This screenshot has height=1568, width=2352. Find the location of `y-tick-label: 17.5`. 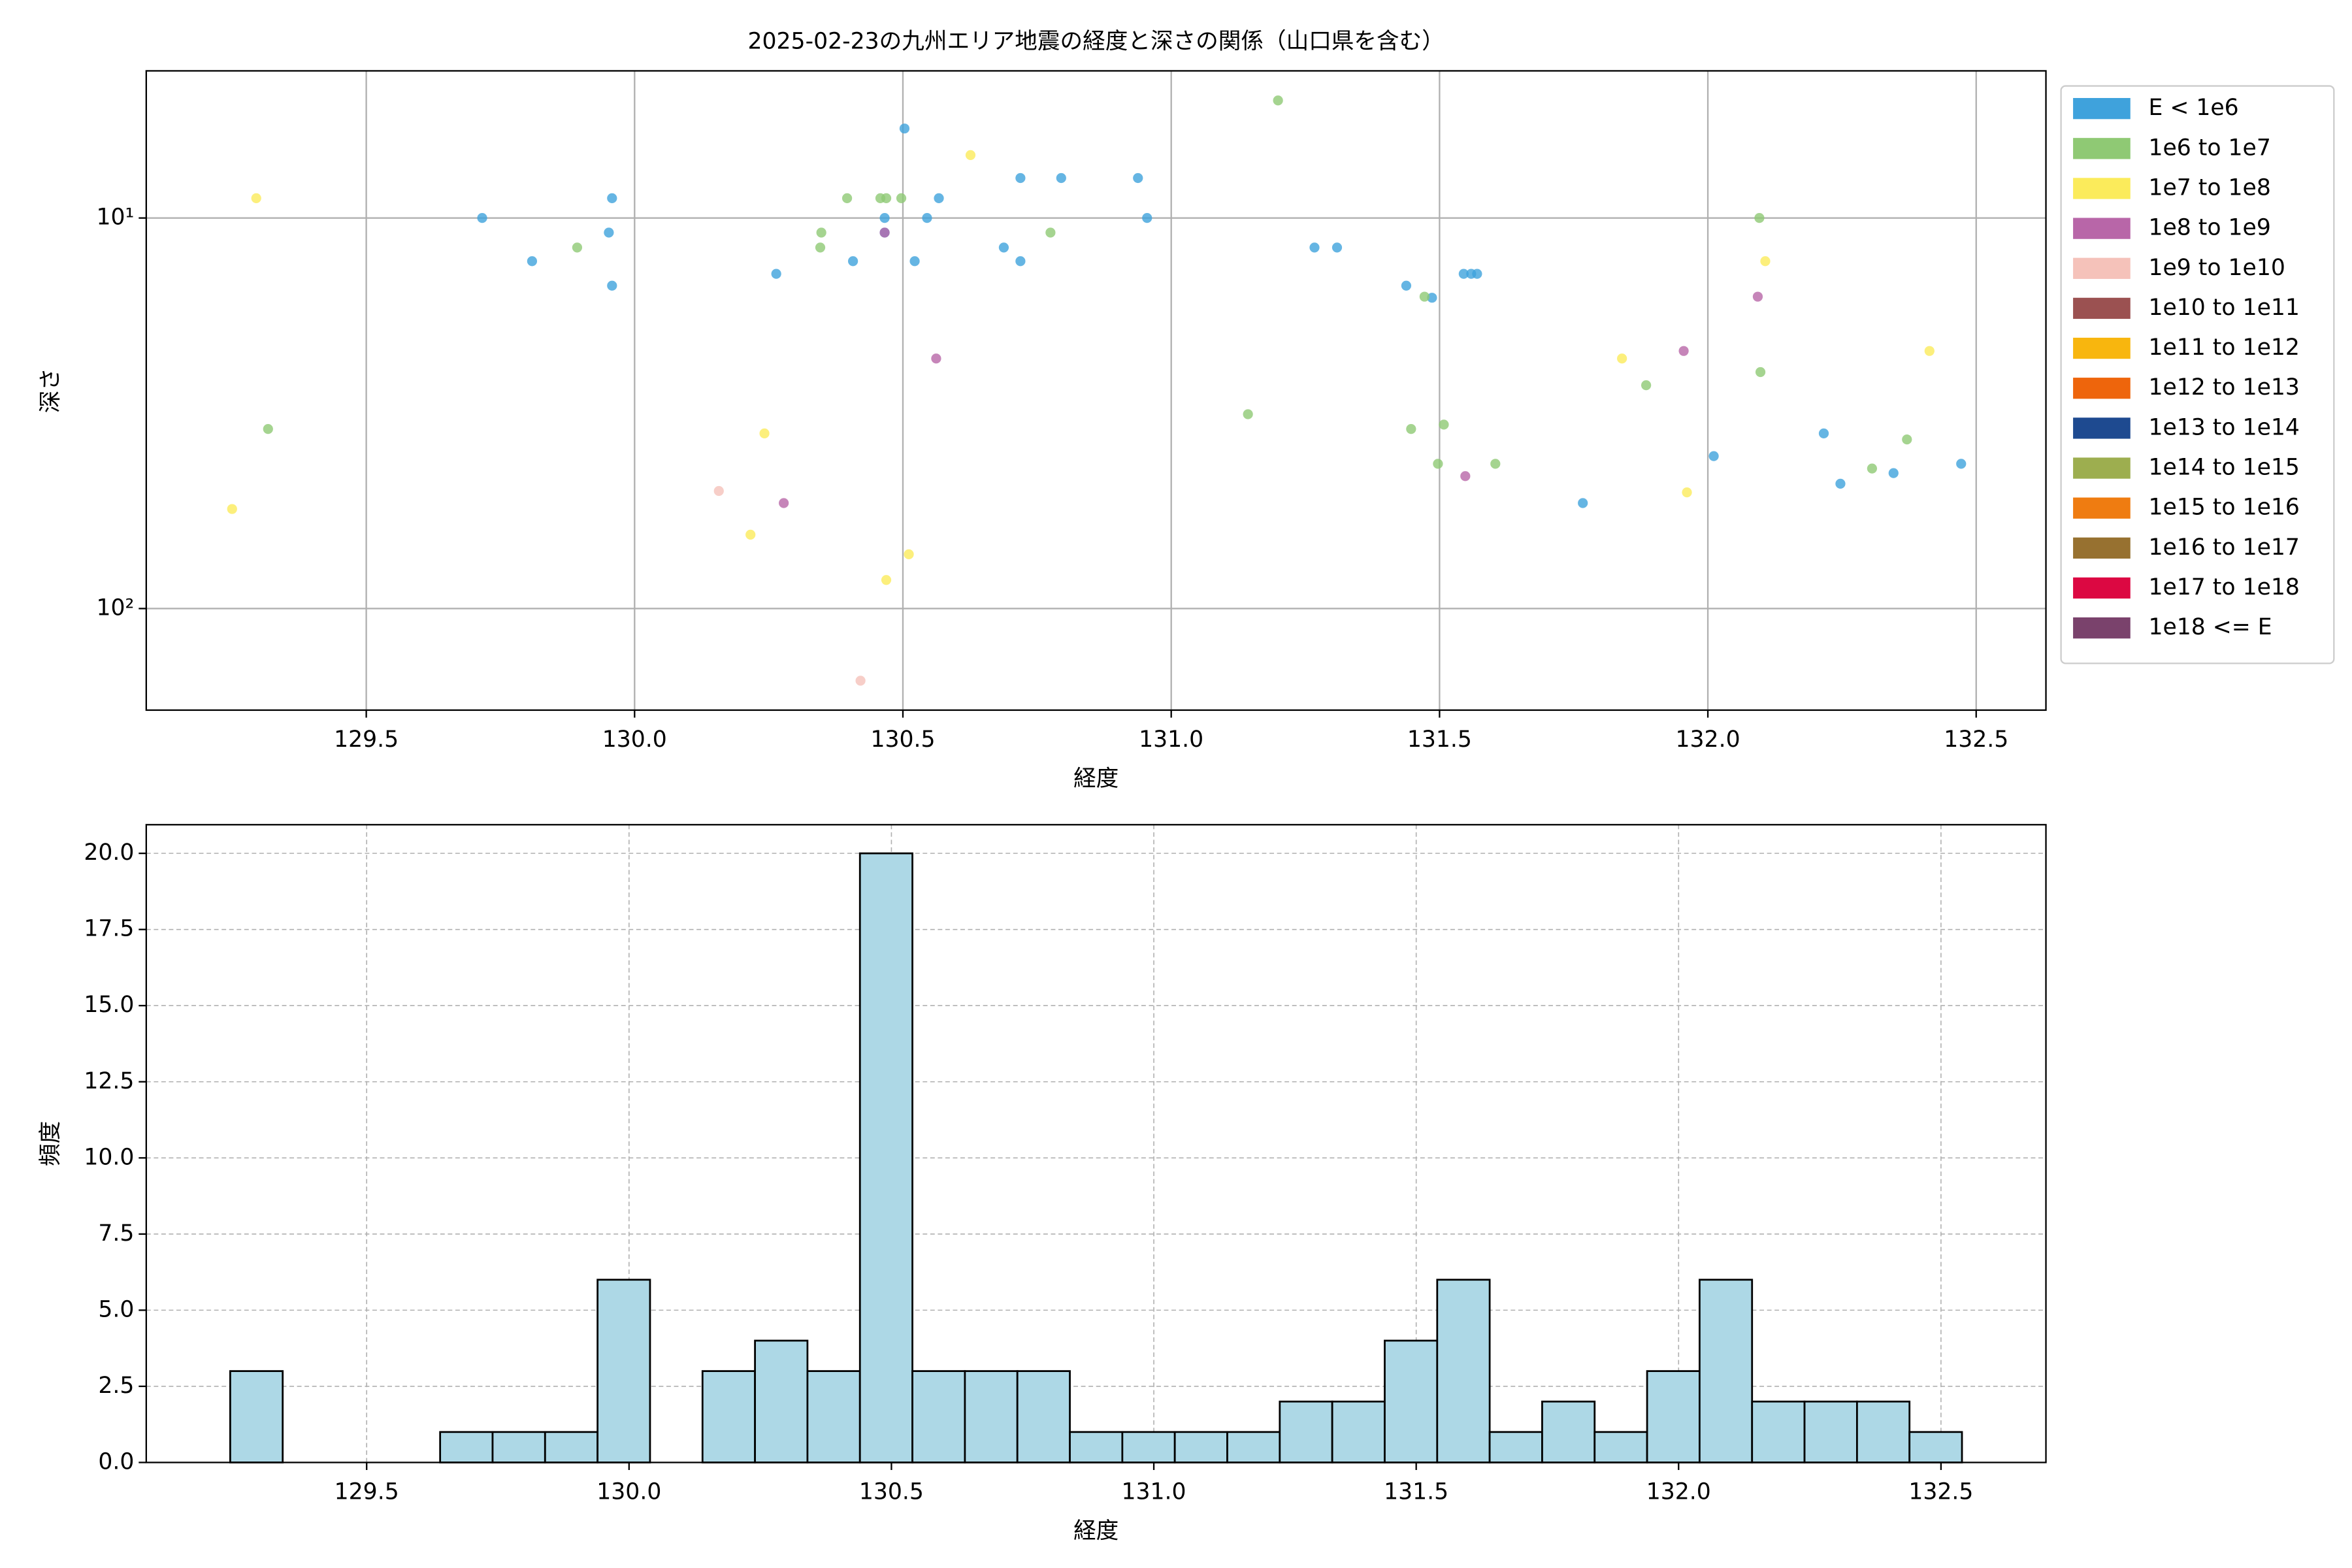

y-tick-label: 17.5 is located at coordinates (109, 929).